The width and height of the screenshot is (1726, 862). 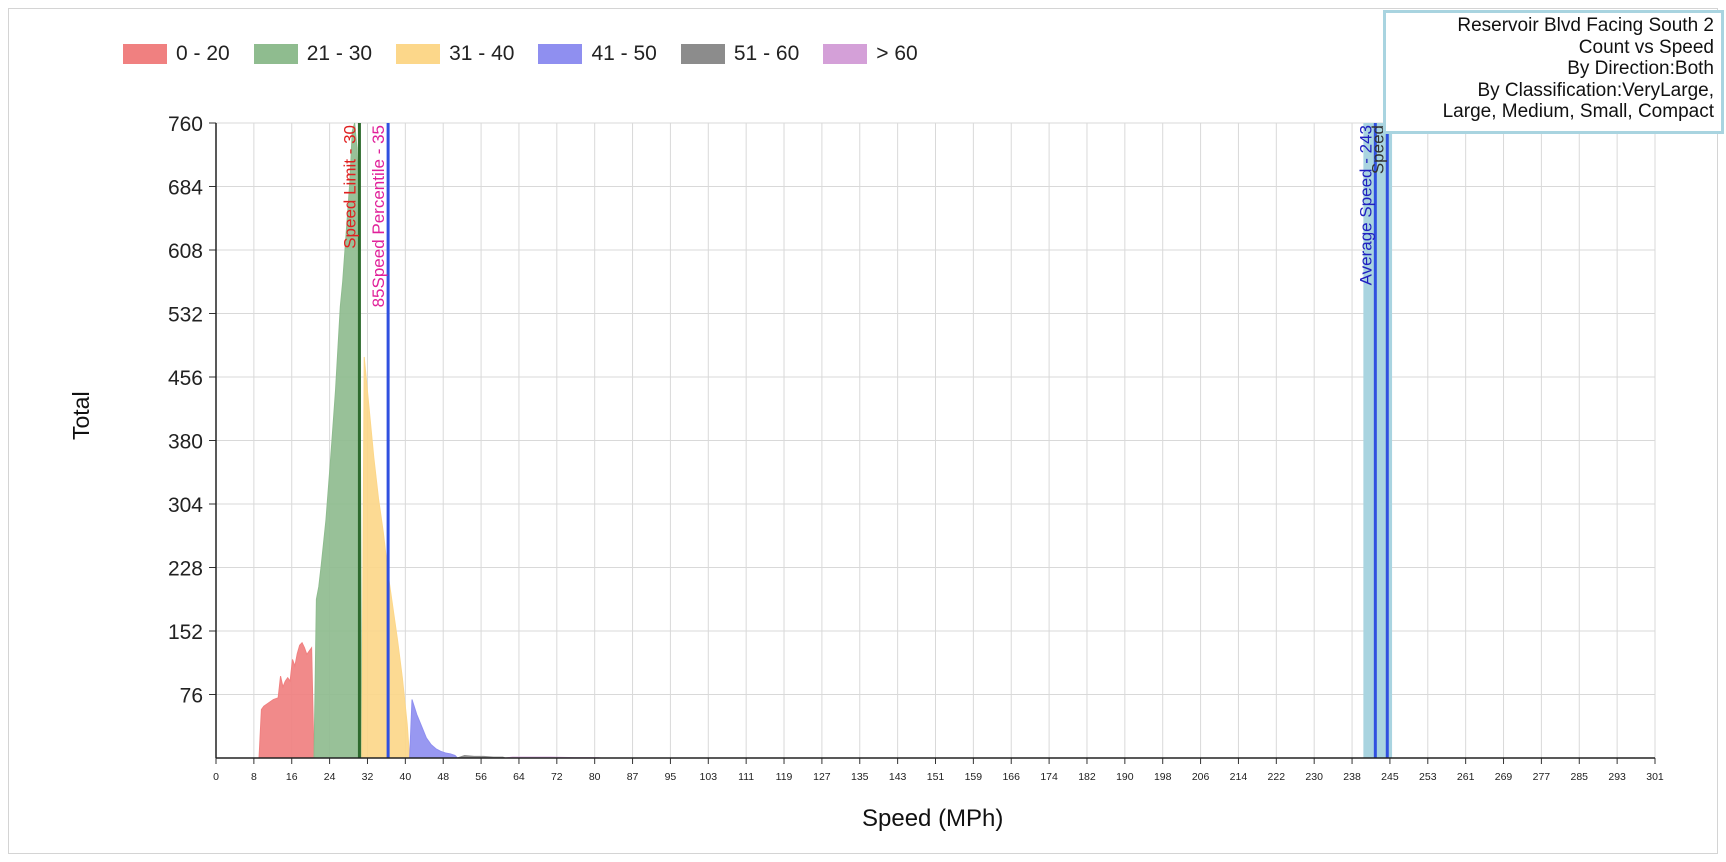 I want to click on x-tick-label: 48, so click(x=443, y=777).